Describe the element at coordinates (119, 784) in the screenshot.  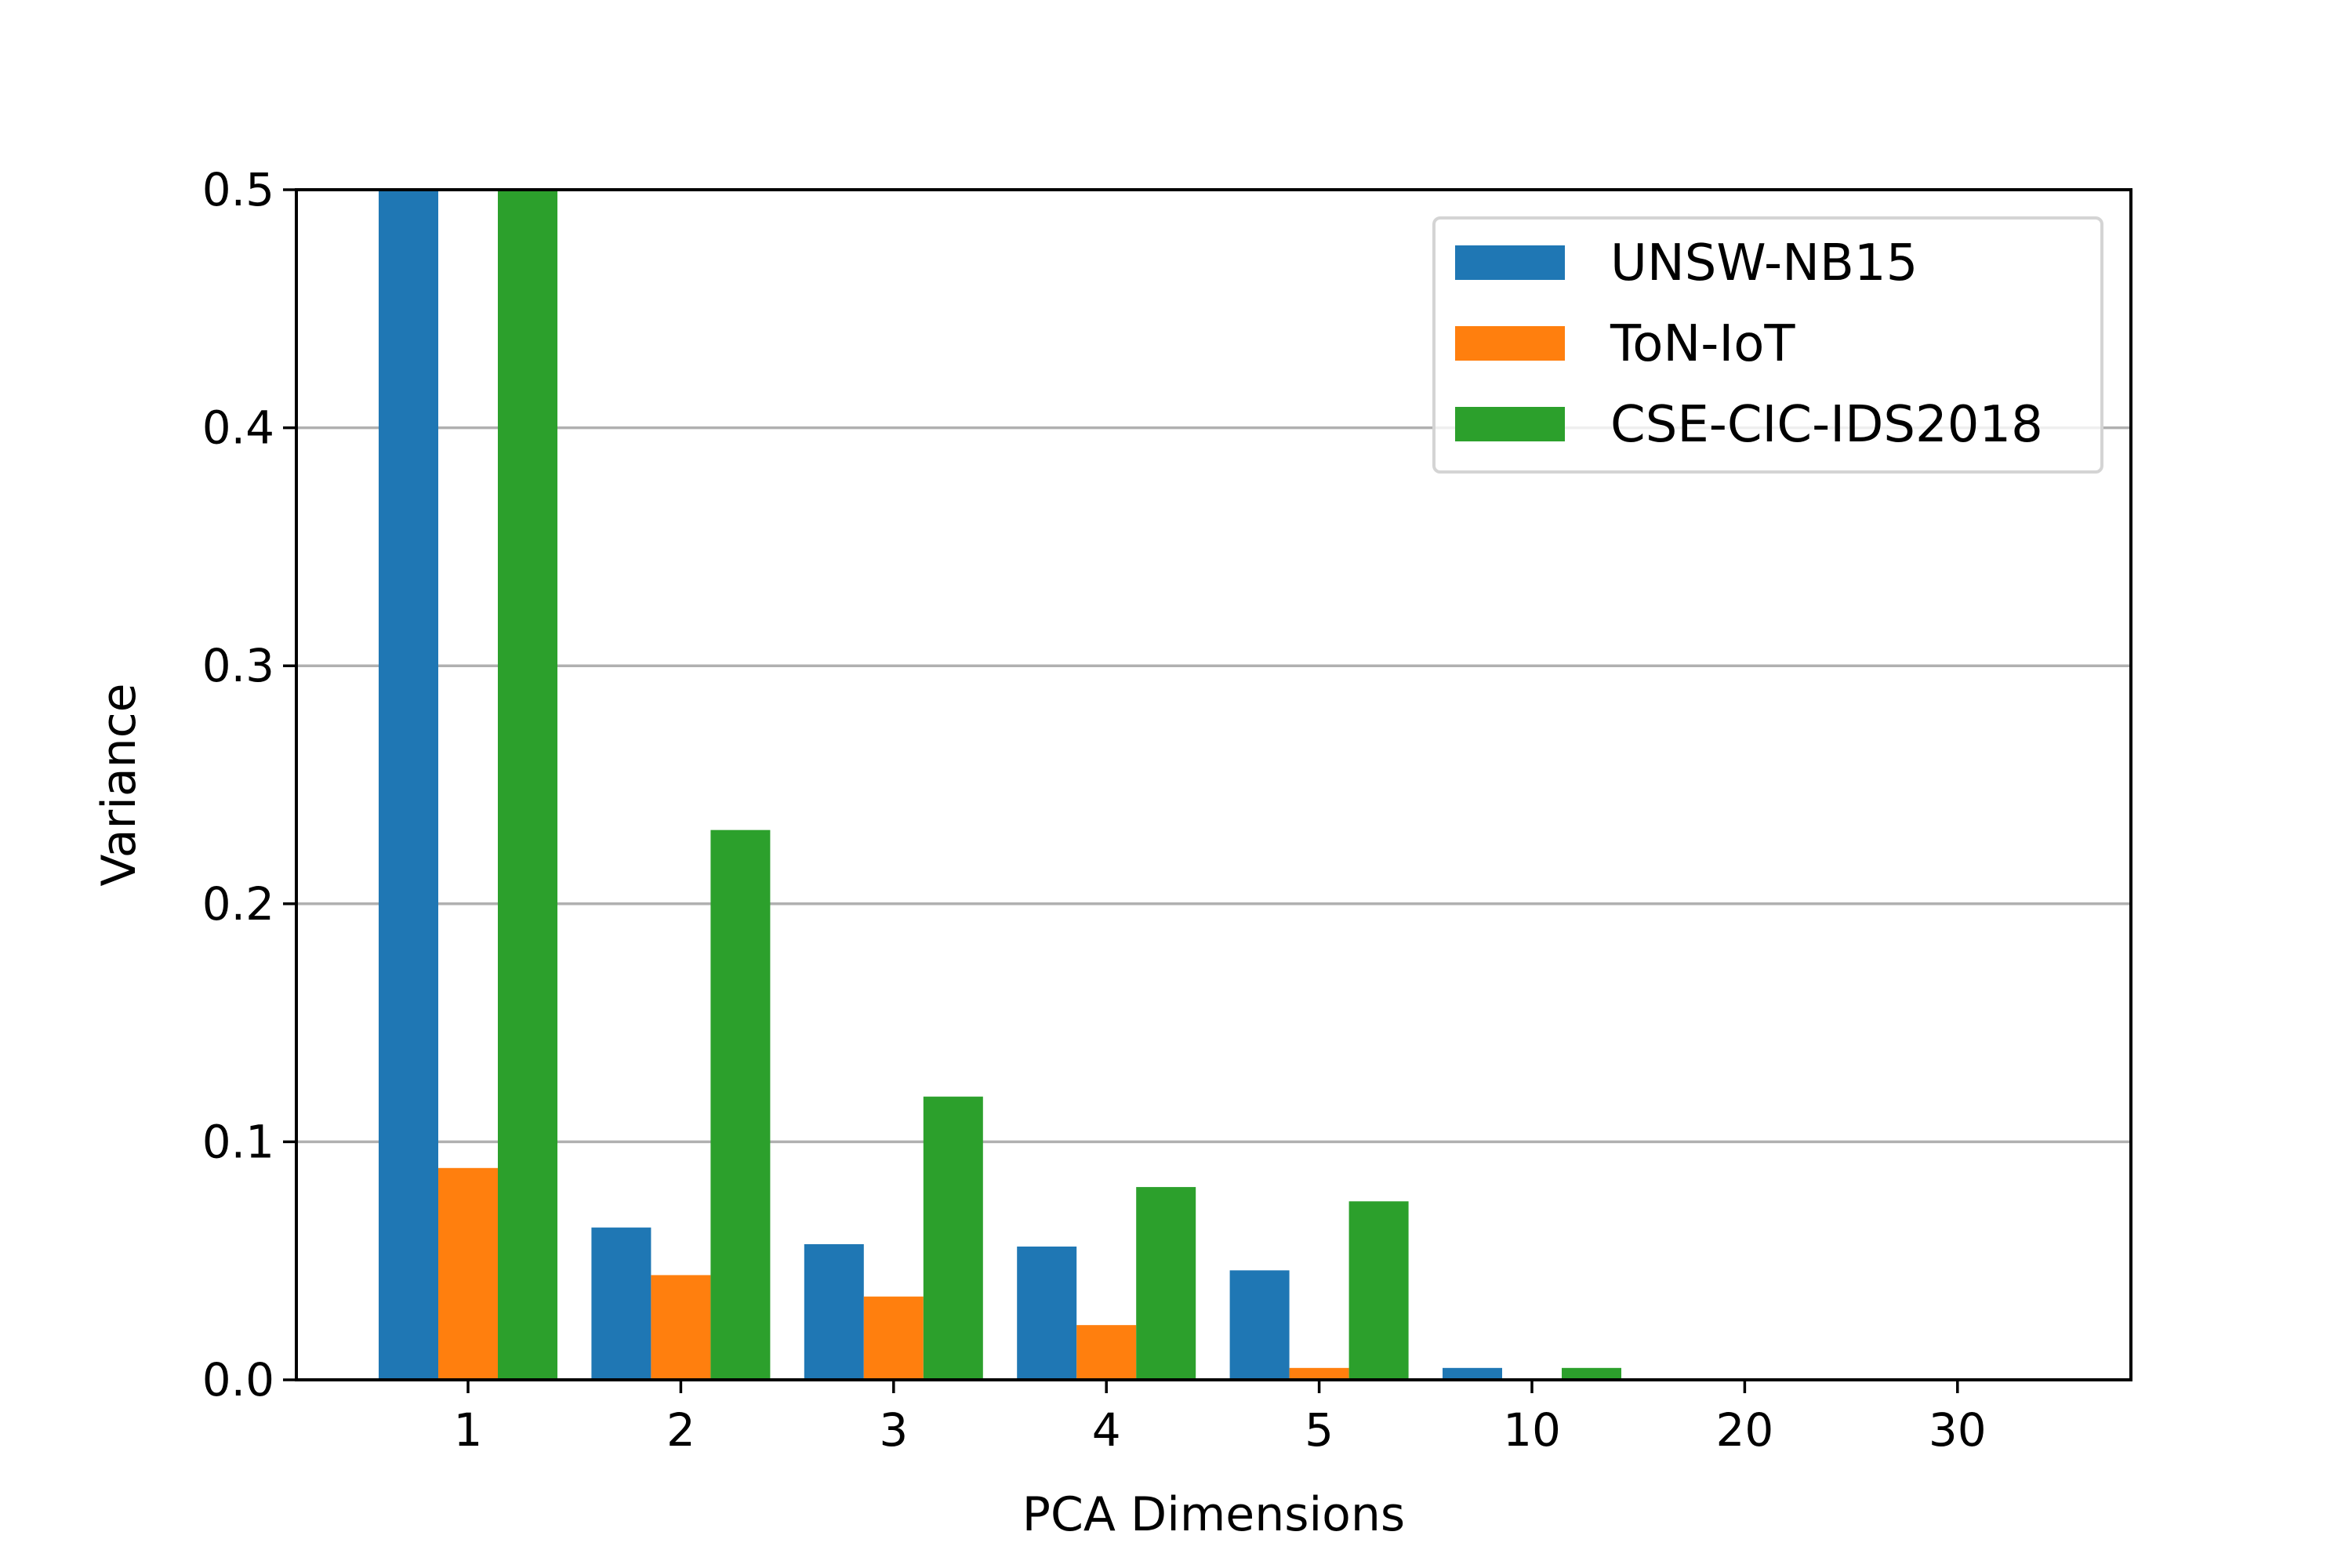
I see `y-axis-title: Variance` at that location.